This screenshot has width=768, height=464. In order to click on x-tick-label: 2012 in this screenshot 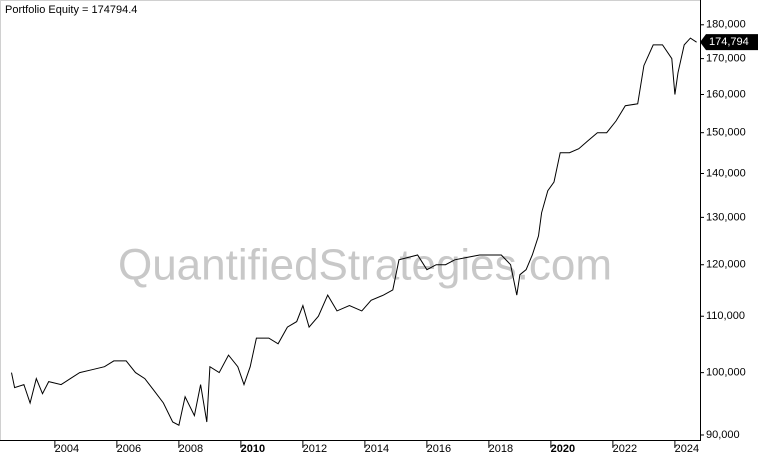, I will do `click(315, 449)`.